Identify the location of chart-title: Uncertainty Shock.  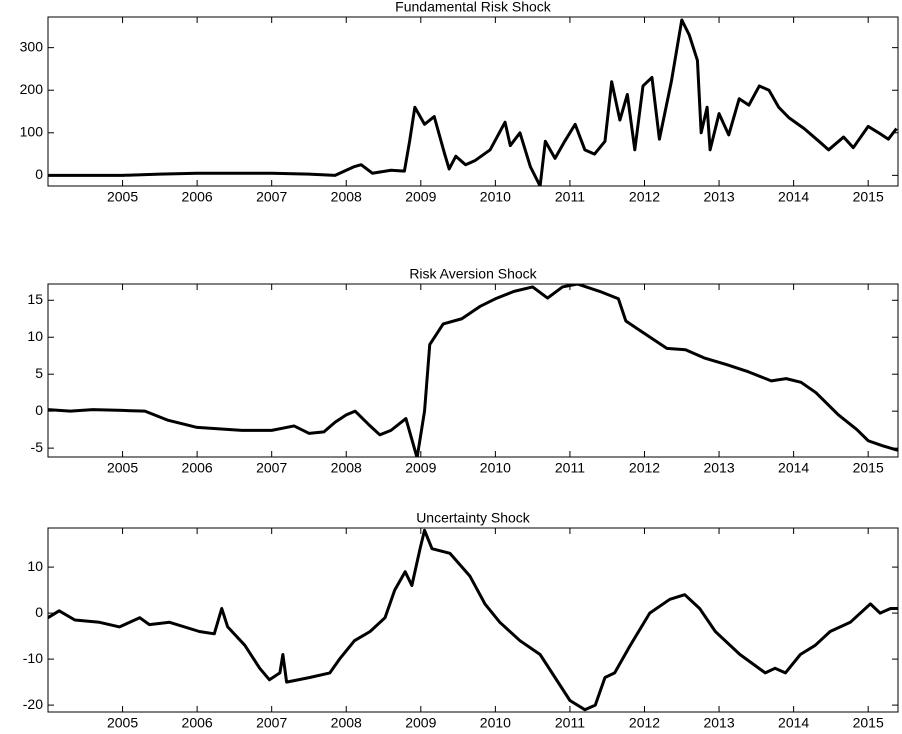
(473, 518).